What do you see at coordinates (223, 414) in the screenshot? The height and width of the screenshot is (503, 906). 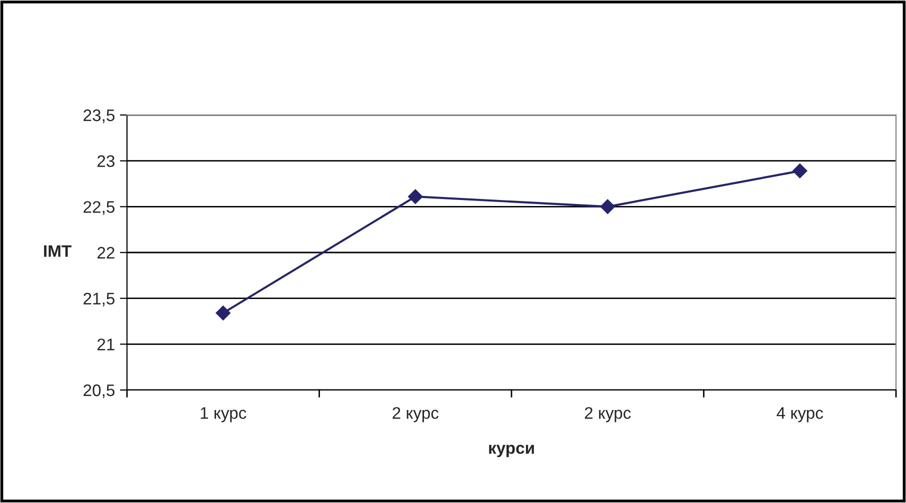 I see `x-tick-label: 1 курс` at bounding box center [223, 414].